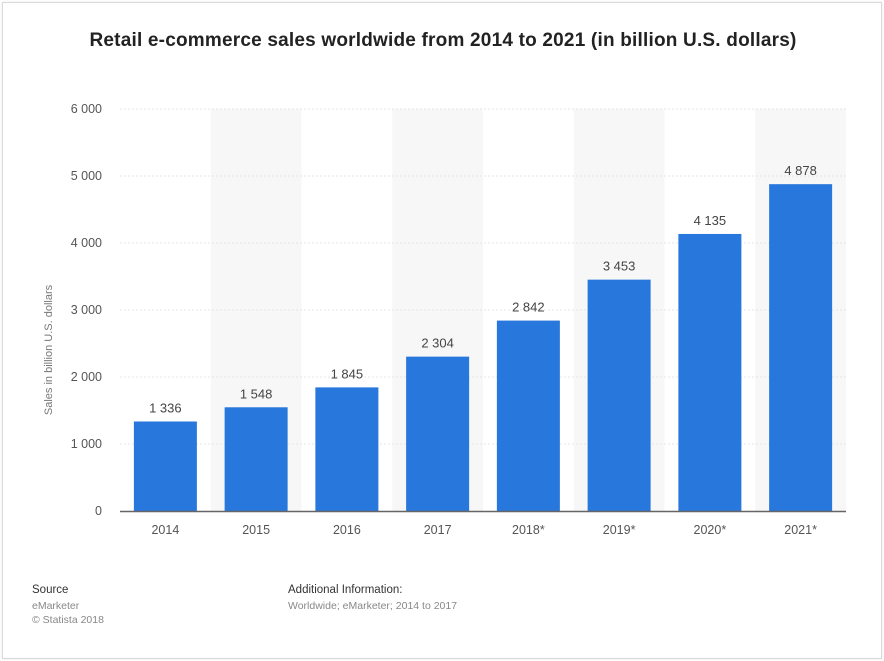 The height and width of the screenshot is (661, 884). I want to click on y-tick-label: 0, so click(98, 511).